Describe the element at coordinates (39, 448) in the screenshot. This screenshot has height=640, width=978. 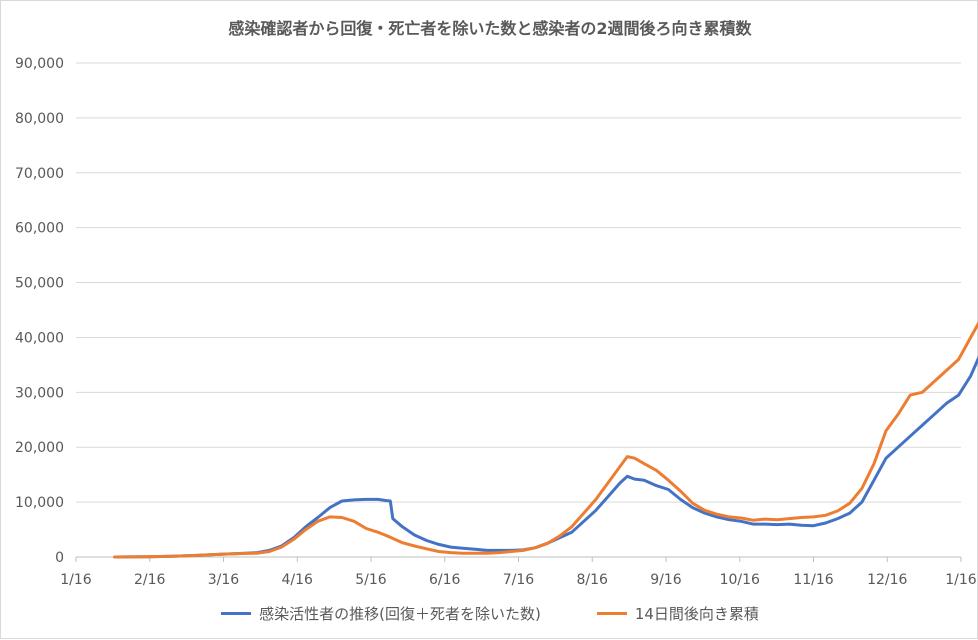
I see `y-tick-label: 20,000` at that location.